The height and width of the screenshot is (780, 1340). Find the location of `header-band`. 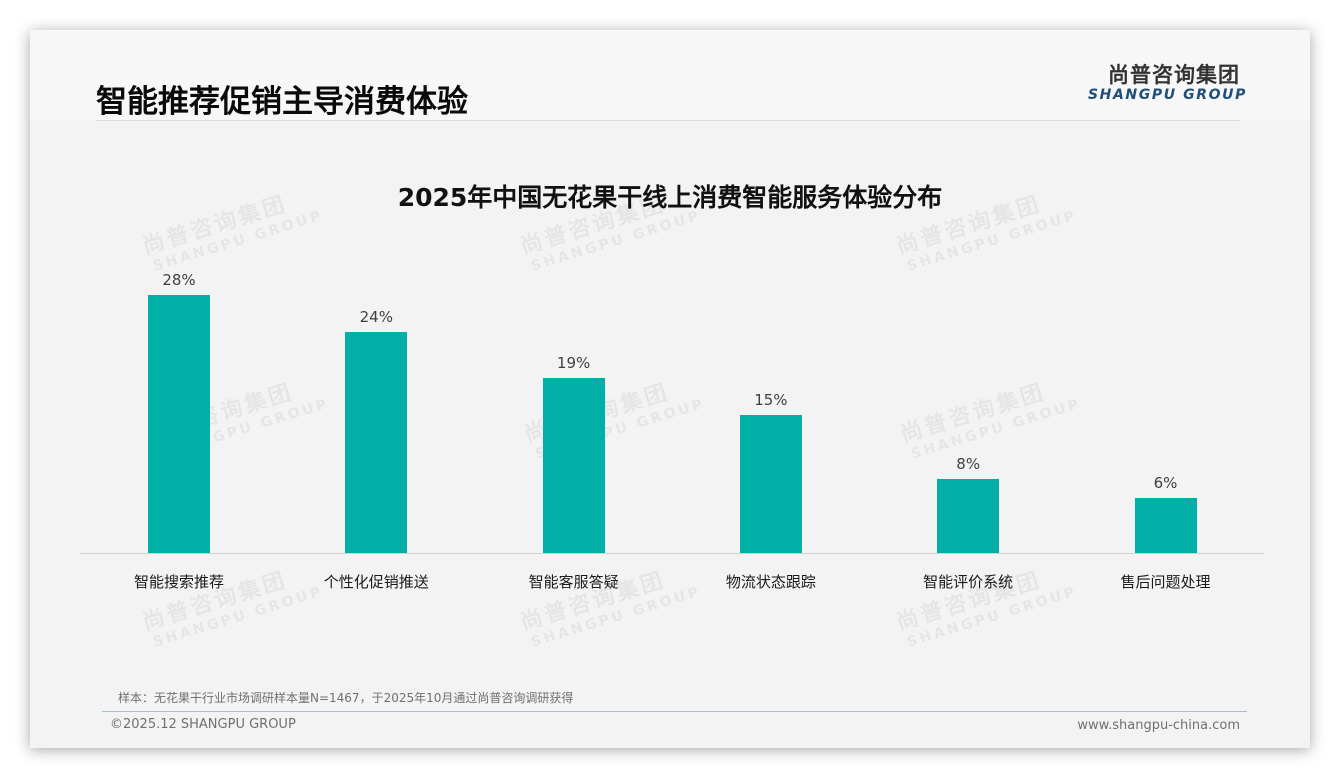

header-band is located at coordinates (670, 75).